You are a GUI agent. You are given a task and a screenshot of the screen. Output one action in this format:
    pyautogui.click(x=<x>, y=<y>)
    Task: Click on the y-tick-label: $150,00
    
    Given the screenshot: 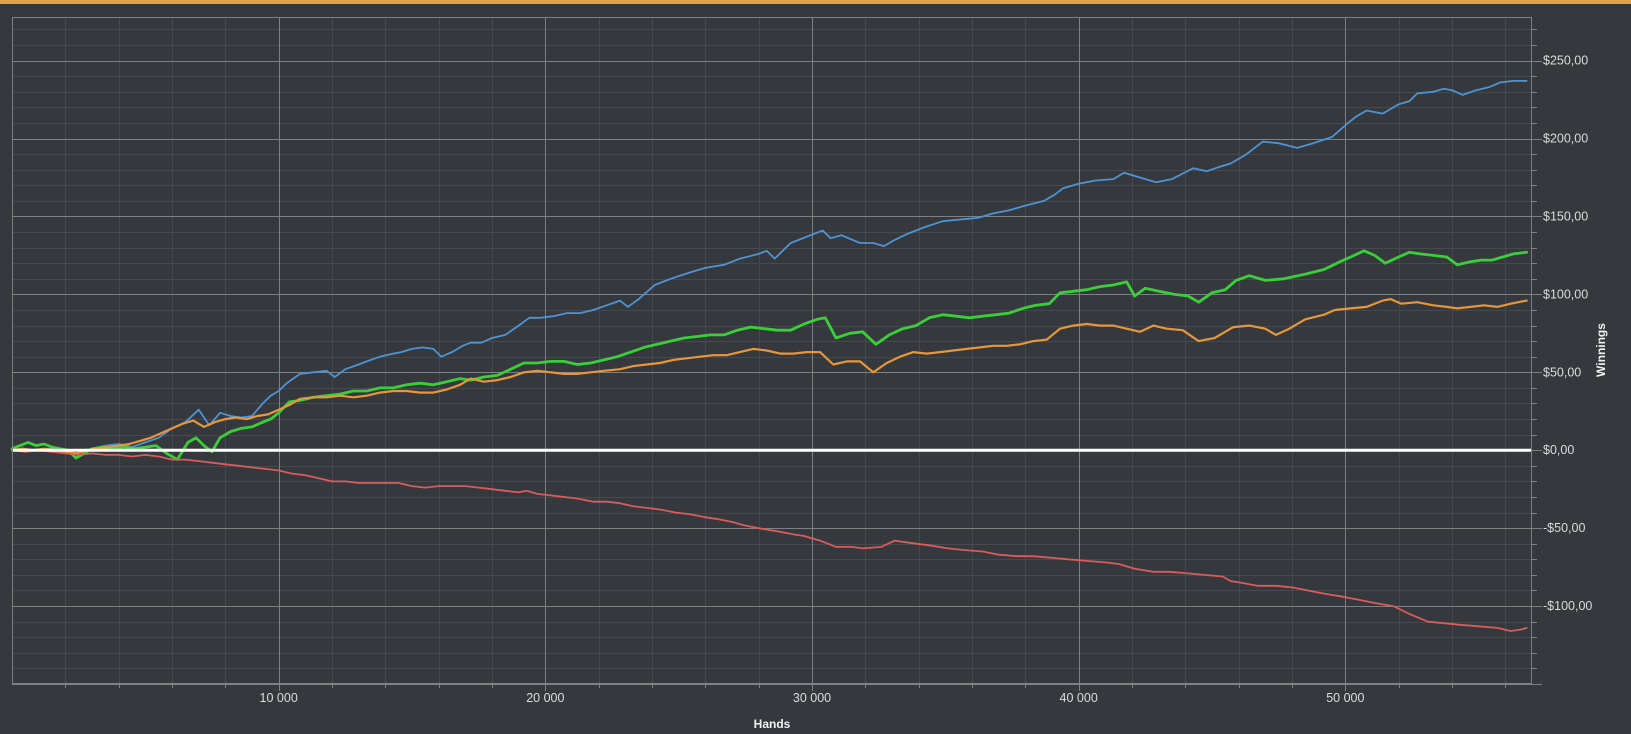 What is the action you would take?
    pyautogui.click(x=1565, y=216)
    